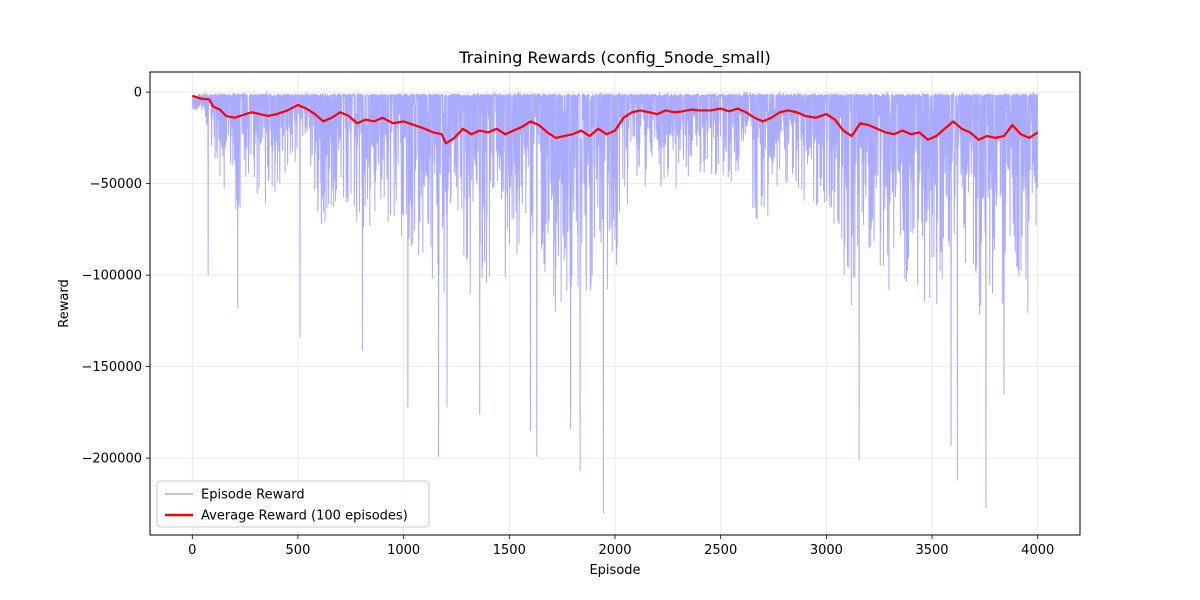 This screenshot has width=1200, height=600. I want to click on x-tick-label: 2000, so click(614, 550).